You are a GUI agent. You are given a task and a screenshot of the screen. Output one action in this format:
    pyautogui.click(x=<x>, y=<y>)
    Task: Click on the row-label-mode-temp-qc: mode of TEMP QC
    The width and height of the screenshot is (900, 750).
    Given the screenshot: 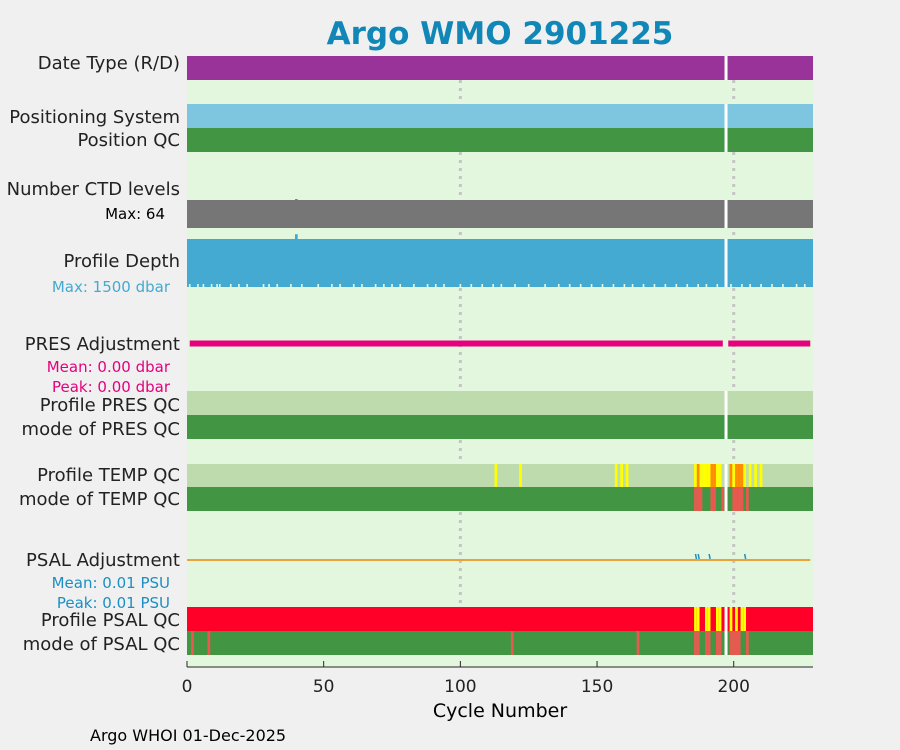 What is the action you would take?
    pyautogui.click(x=99, y=499)
    